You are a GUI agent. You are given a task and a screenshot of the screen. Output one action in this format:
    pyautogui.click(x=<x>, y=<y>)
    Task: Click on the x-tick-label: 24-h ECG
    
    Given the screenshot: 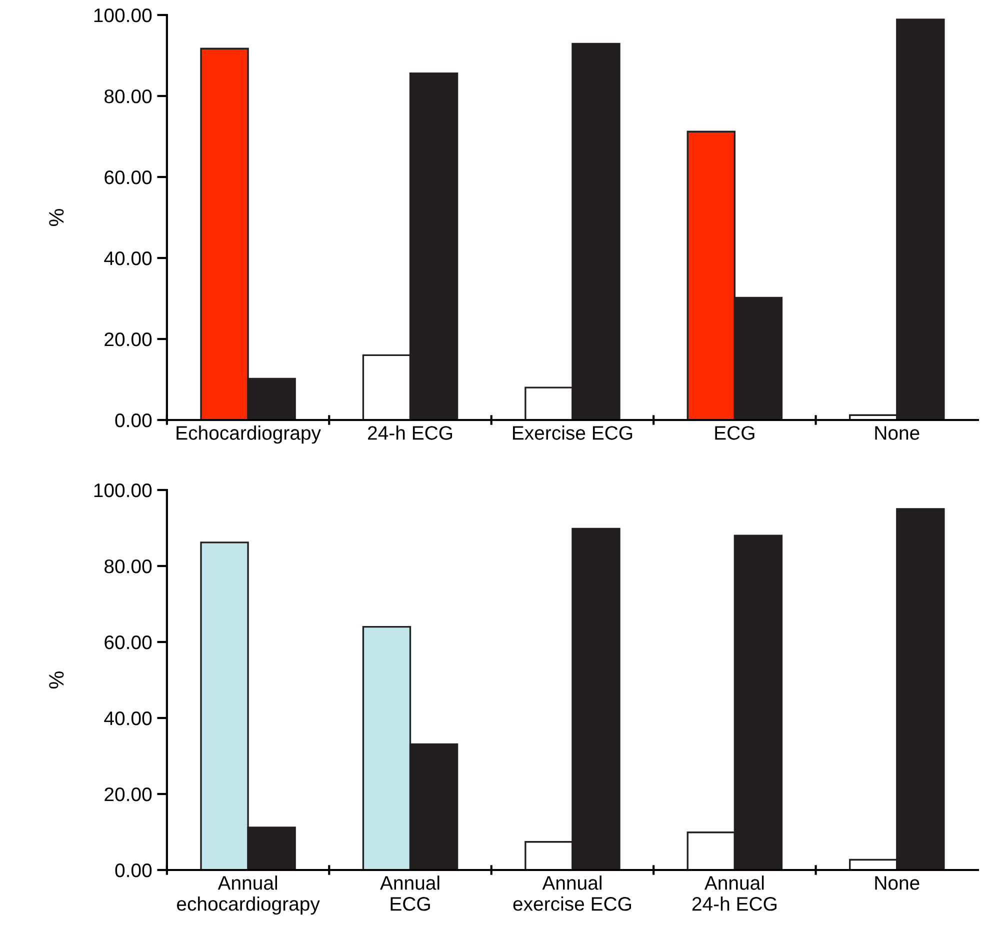 What is the action you would take?
    pyautogui.click(x=410, y=433)
    